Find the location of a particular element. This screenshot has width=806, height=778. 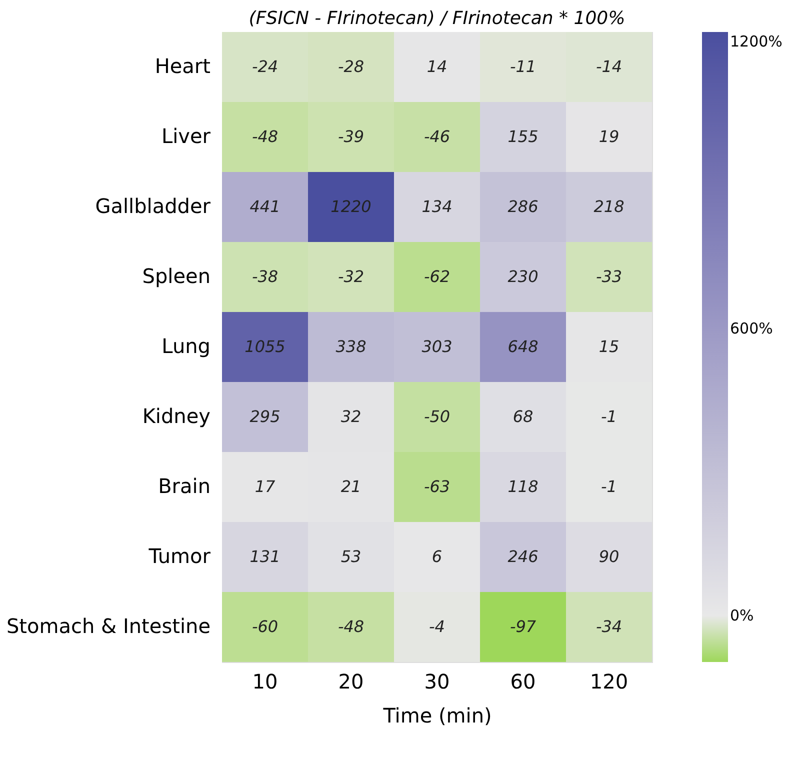

data-label: 90 is located at coordinates (609, 556).